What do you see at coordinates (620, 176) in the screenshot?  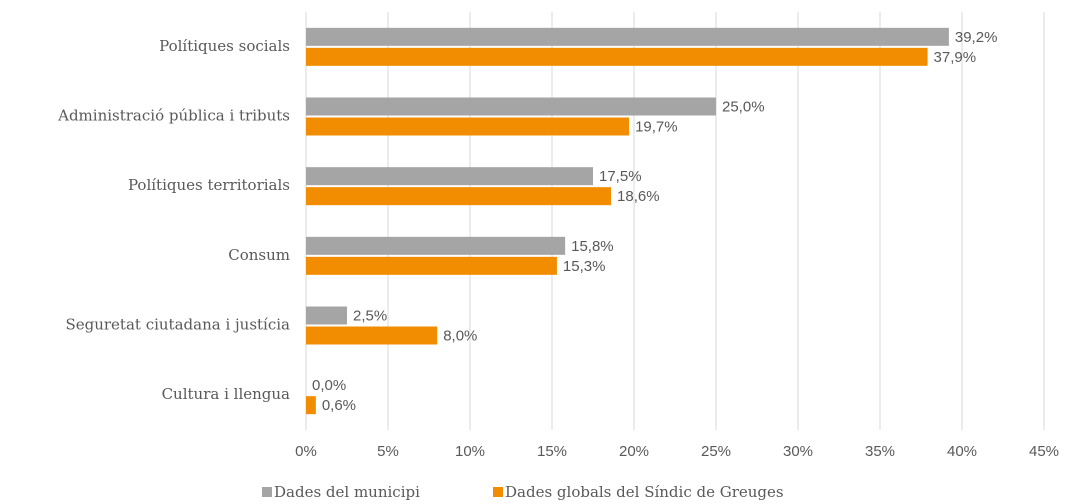 I see `value-label: 17,5%` at bounding box center [620, 176].